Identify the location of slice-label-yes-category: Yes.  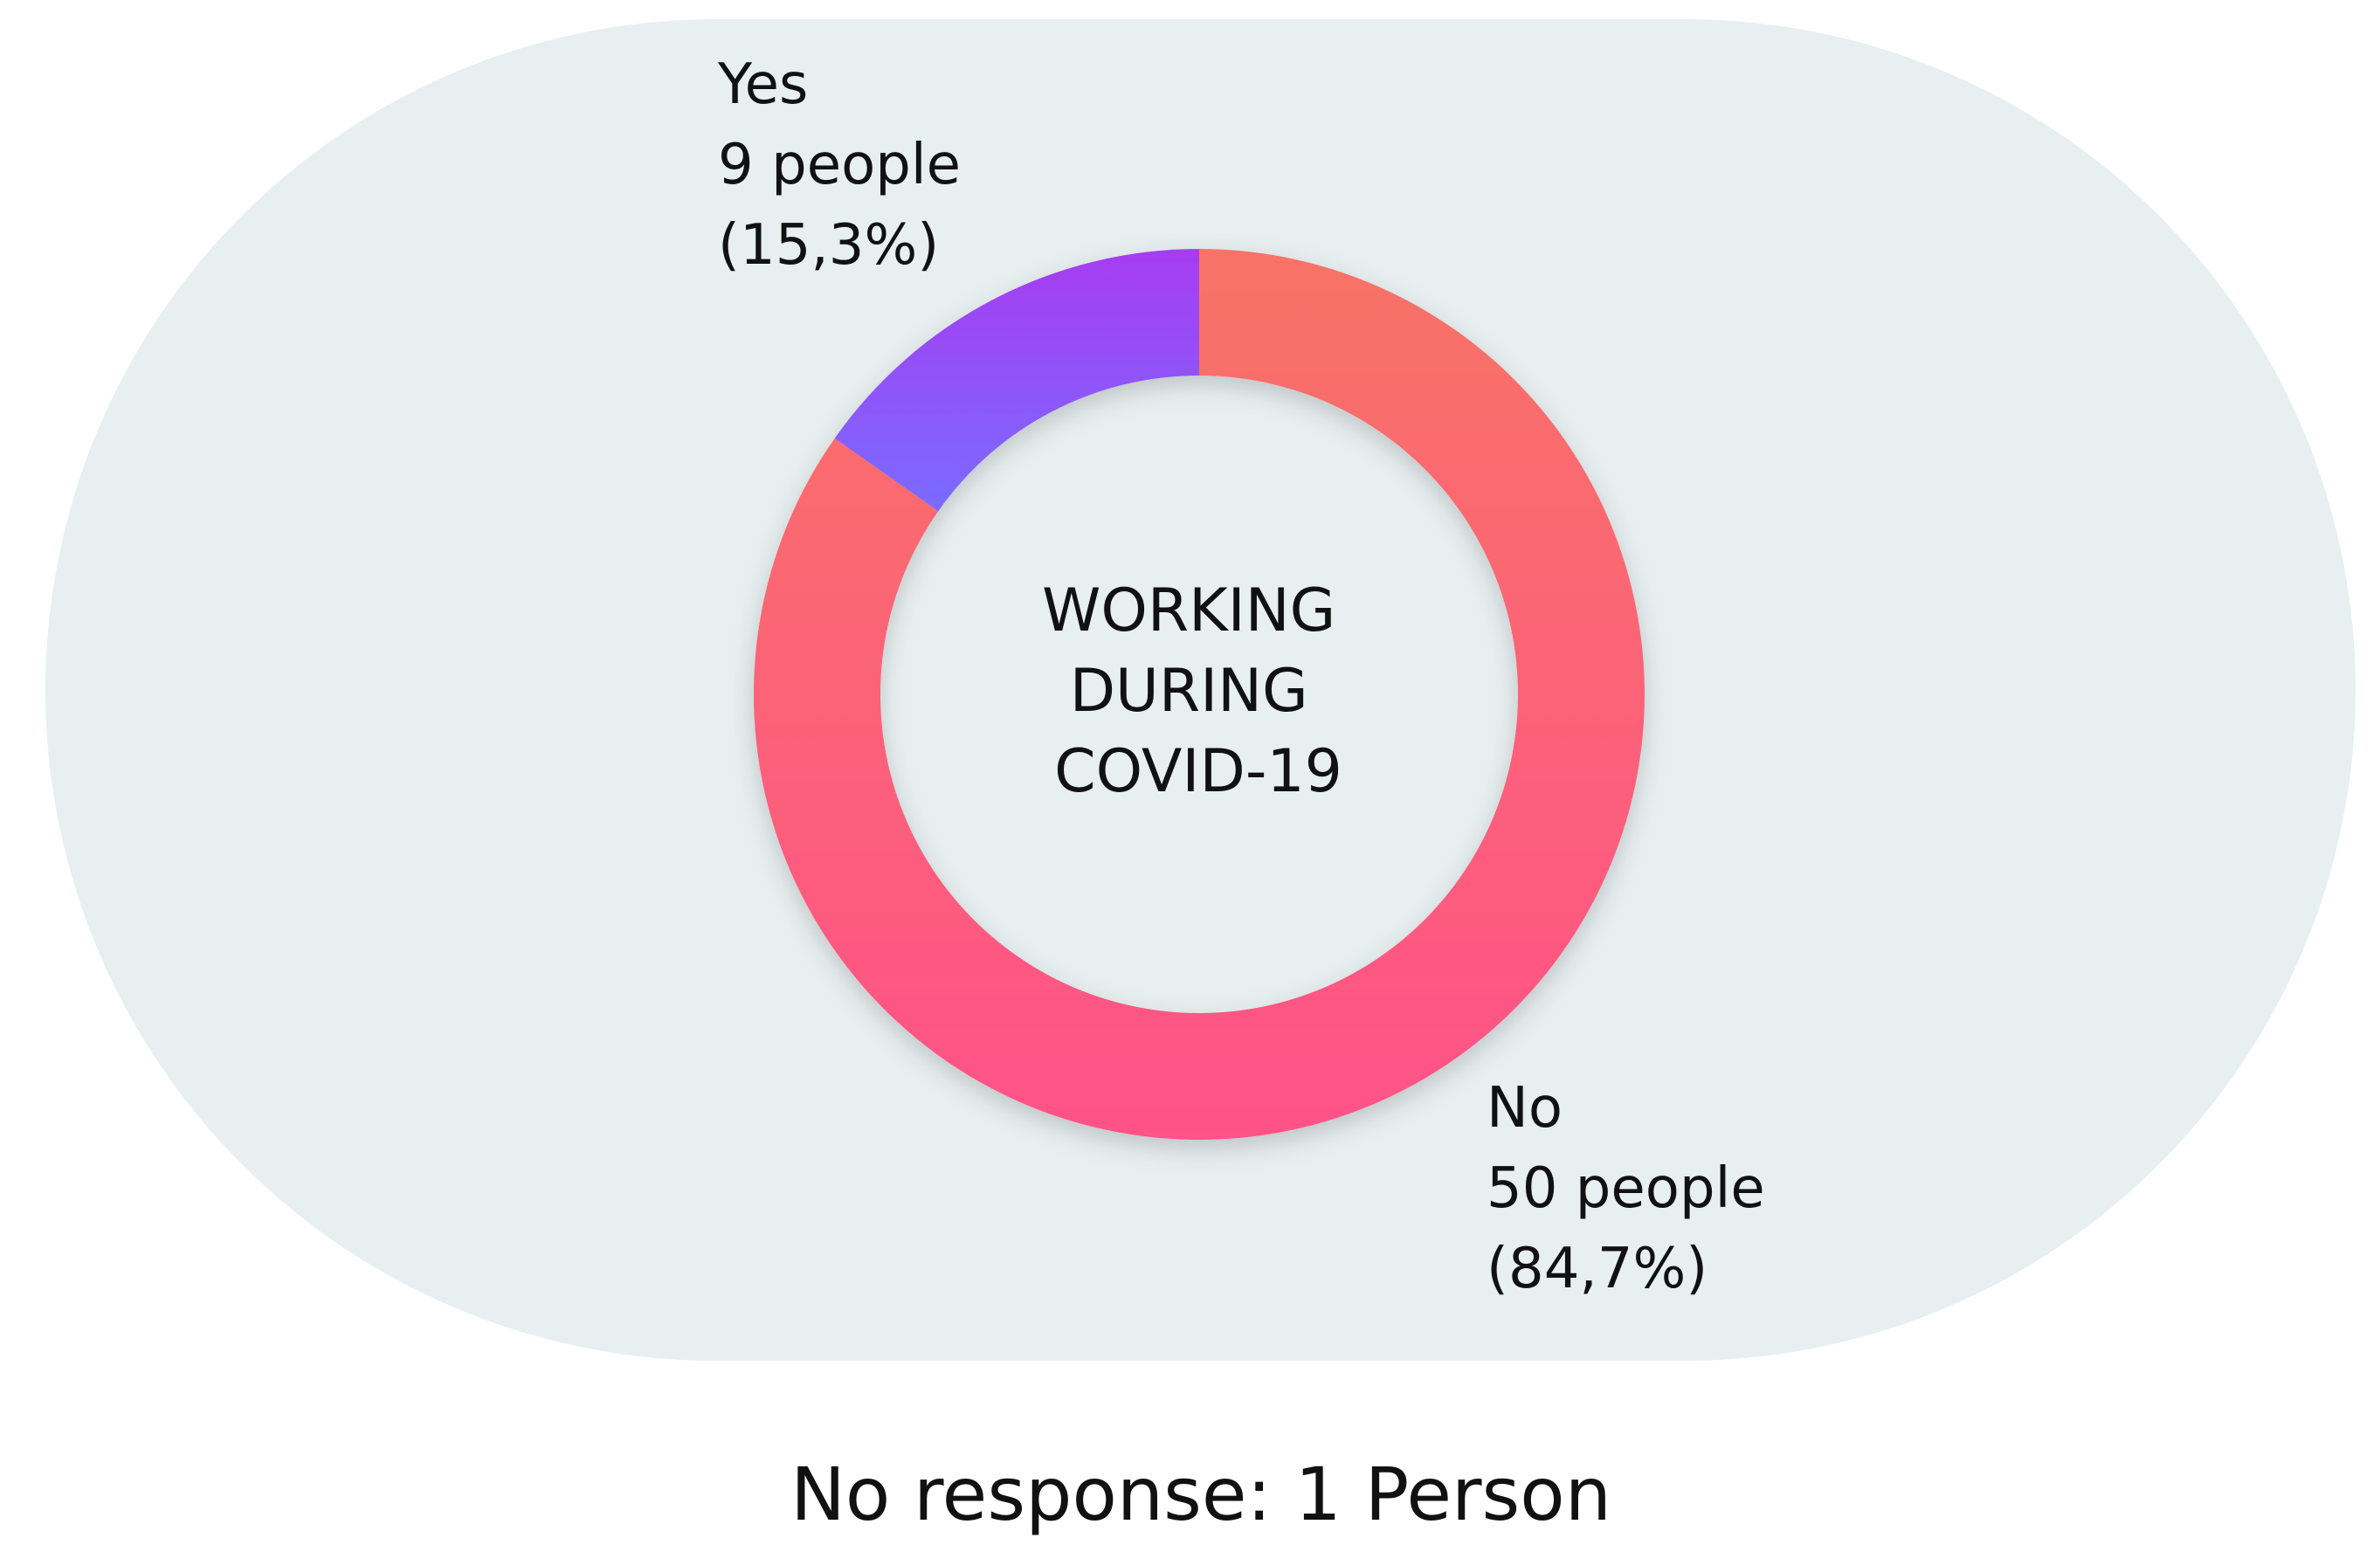
(762, 84).